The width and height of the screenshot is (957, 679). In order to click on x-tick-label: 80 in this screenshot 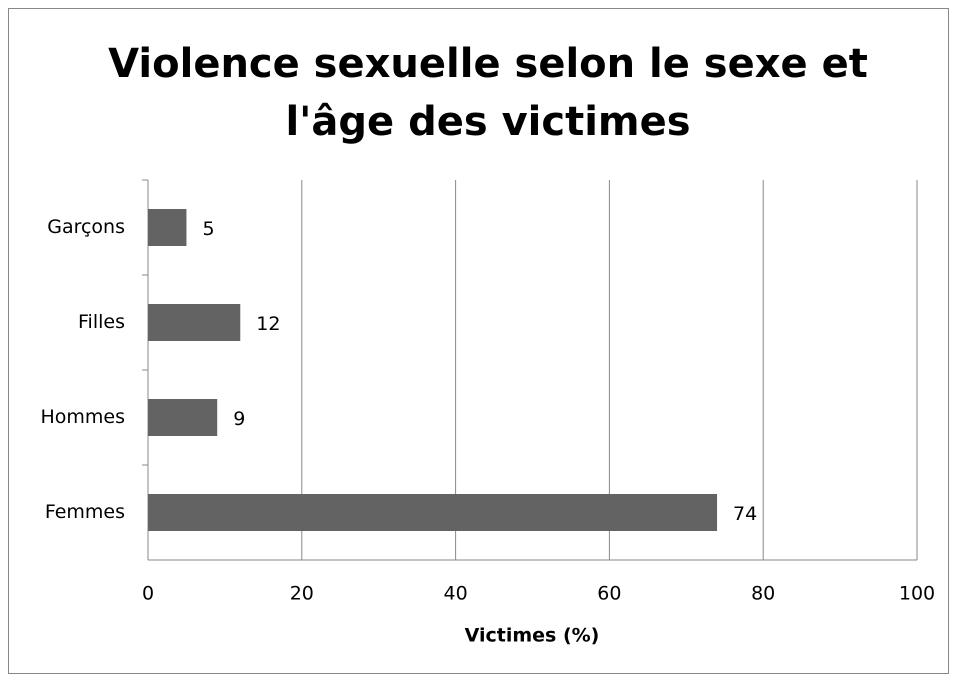, I will do `click(763, 594)`.